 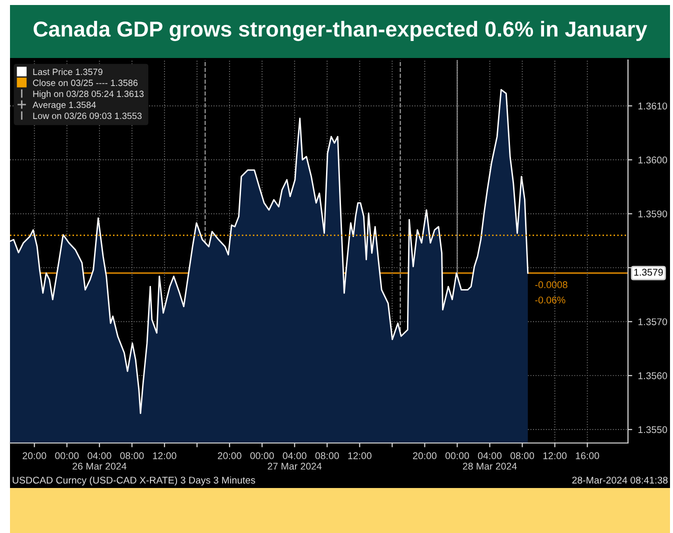 What do you see at coordinates (653, 106) in the screenshot?
I see `y-tick-label: 1.3610` at bounding box center [653, 106].